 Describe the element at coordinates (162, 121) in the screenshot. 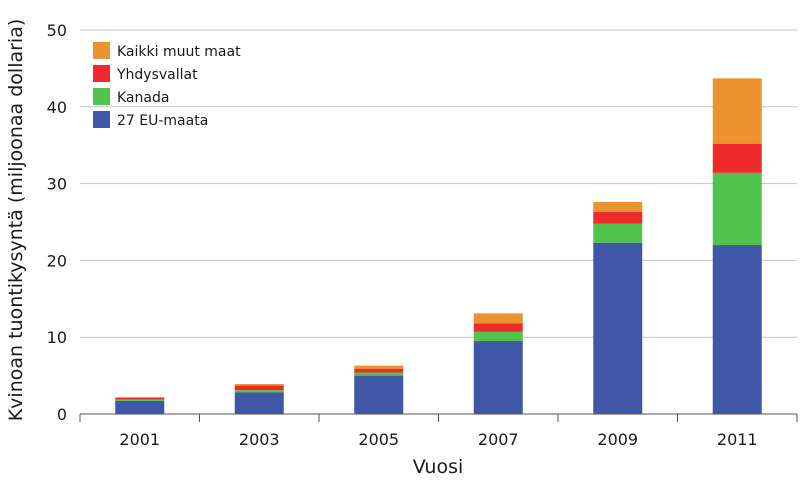

I see `legend-label: 27 EU-maata` at that location.